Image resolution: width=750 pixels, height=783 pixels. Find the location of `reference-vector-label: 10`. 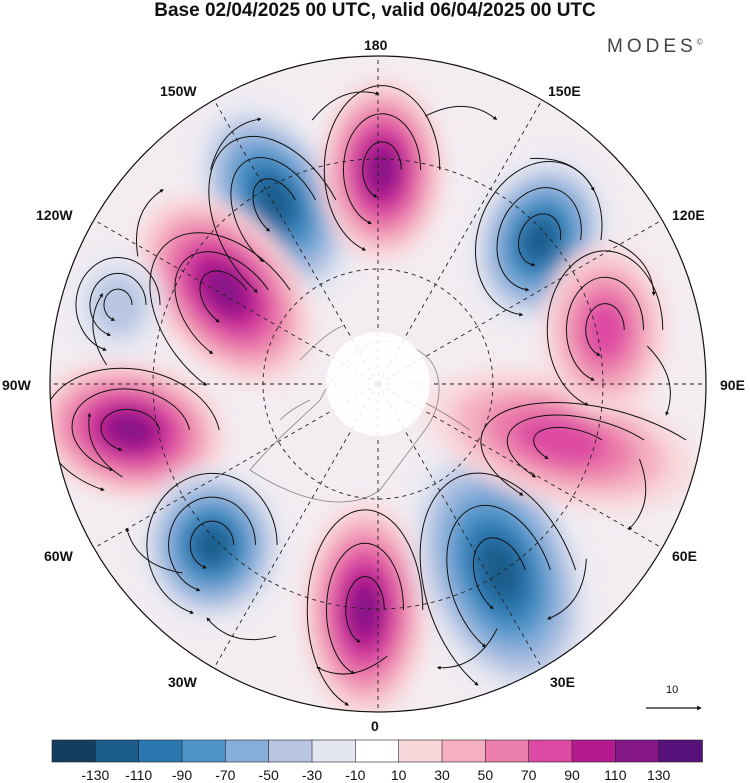

reference-vector-label: 10 is located at coordinates (672, 690).